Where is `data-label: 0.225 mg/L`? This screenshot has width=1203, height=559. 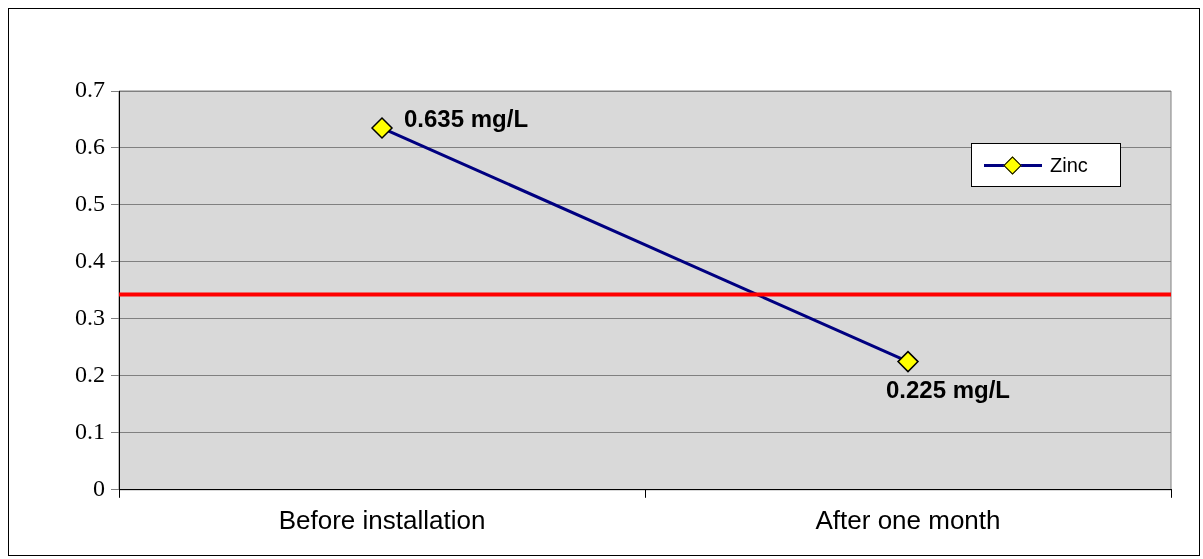
data-label: 0.225 mg/L is located at coordinates (948, 390).